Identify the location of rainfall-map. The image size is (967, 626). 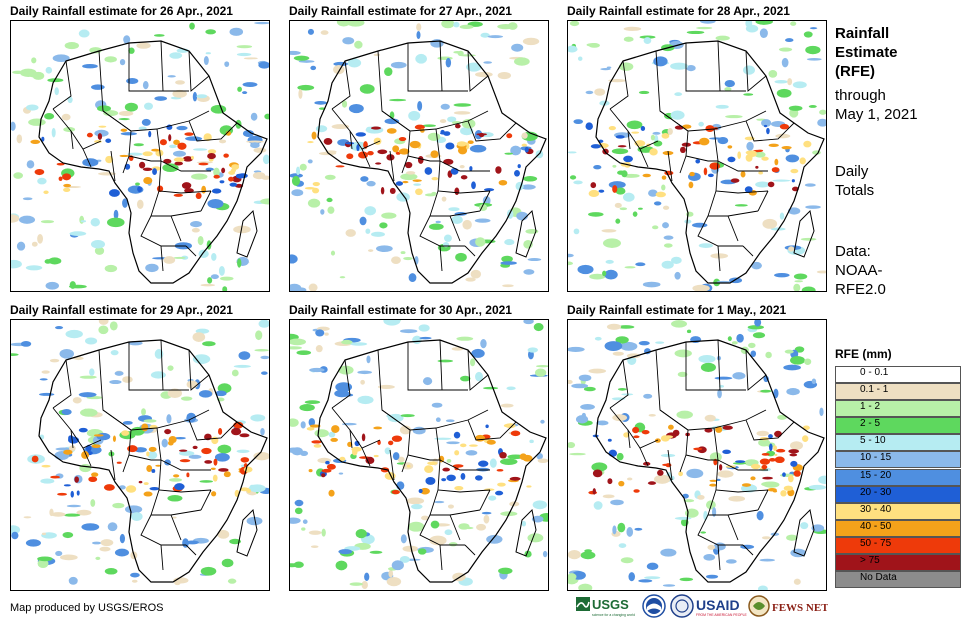
(697, 455).